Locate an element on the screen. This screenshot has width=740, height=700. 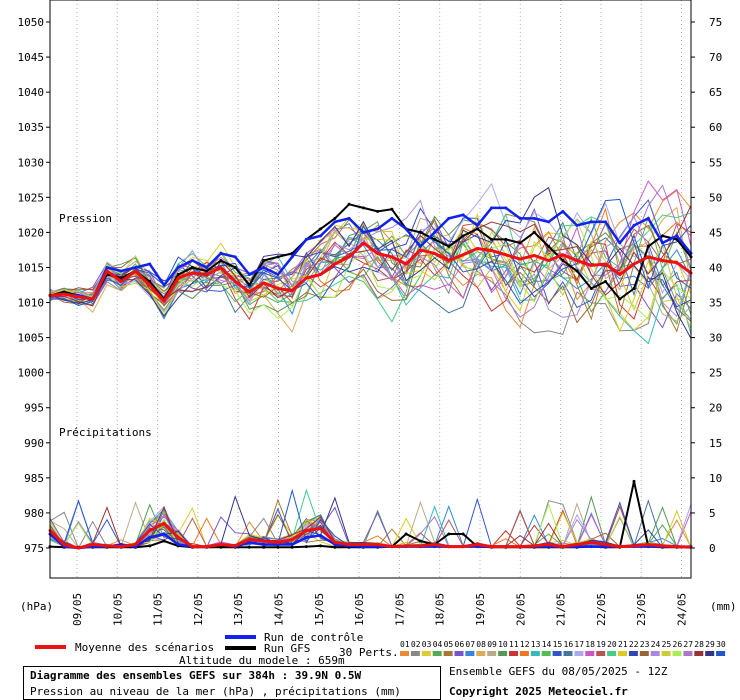
right-tick-label: 70 is located at coordinates (715, 57).